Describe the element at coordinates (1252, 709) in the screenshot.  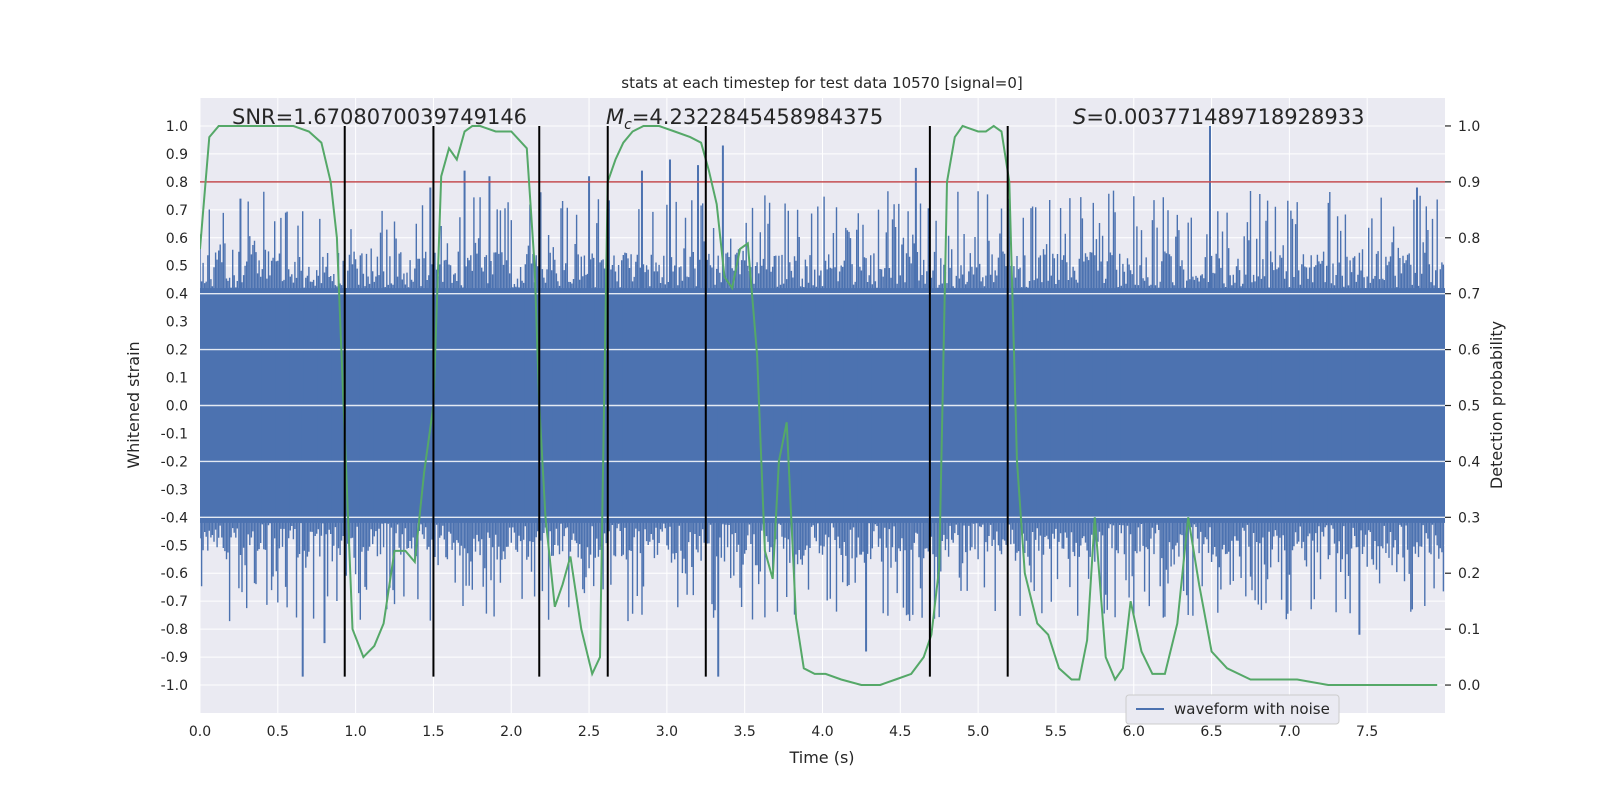
I see `legend-label: waveform with noise` at that location.